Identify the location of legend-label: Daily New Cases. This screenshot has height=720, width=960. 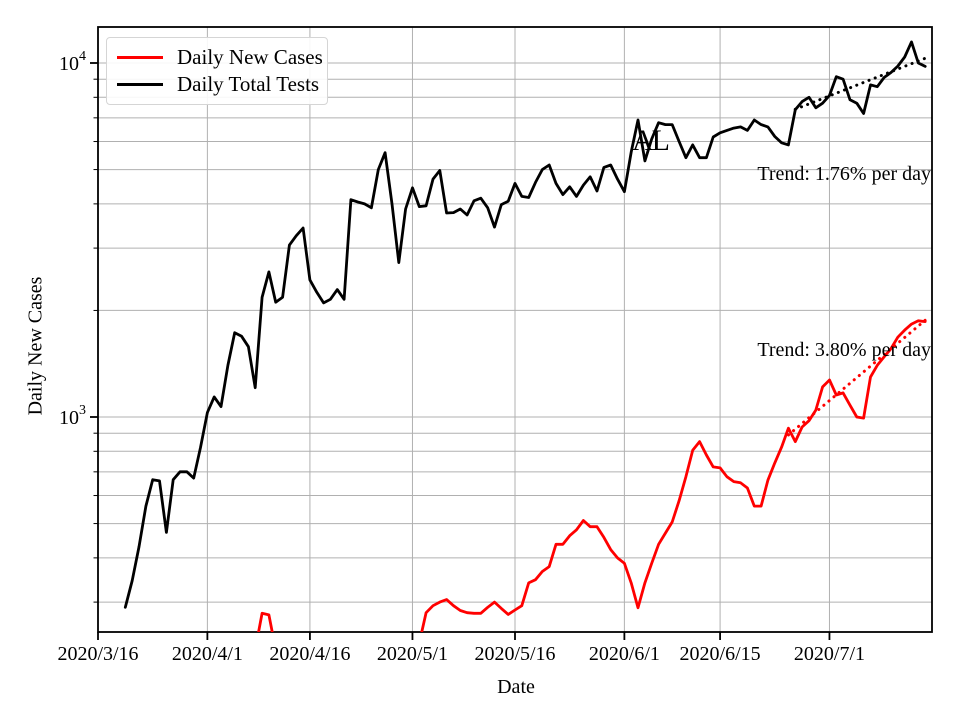
(250, 56).